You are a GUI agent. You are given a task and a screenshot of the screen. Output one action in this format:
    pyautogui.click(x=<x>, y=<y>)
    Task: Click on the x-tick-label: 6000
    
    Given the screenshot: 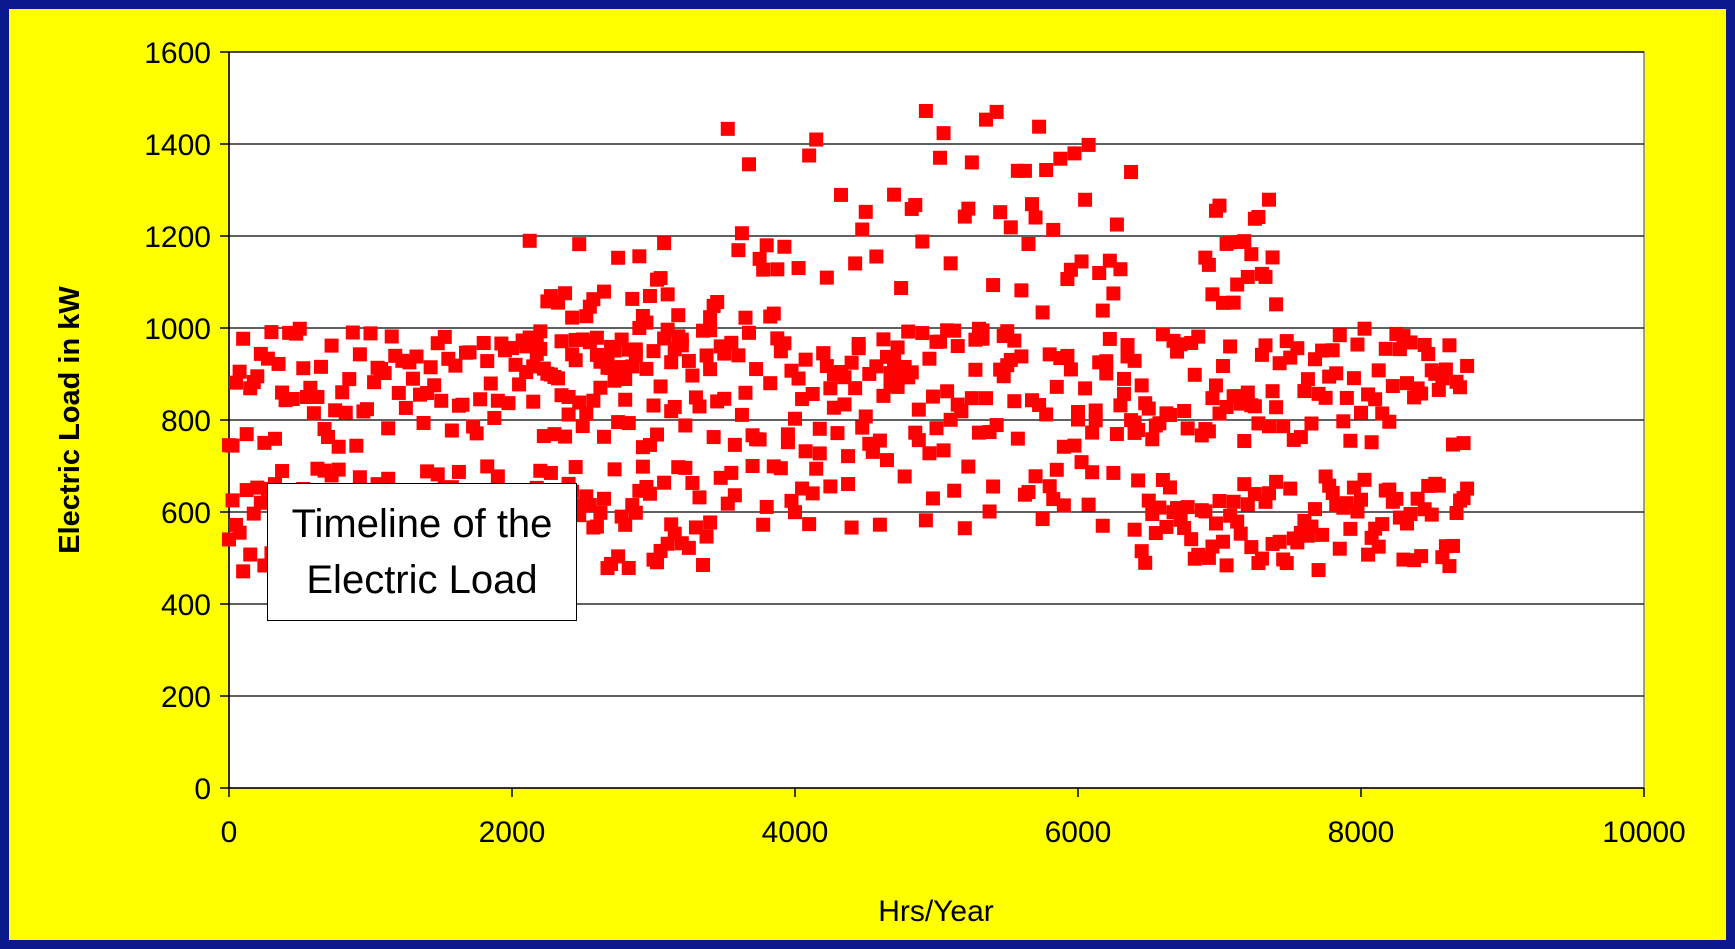 What is the action you would take?
    pyautogui.click(x=1078, y=832)
    